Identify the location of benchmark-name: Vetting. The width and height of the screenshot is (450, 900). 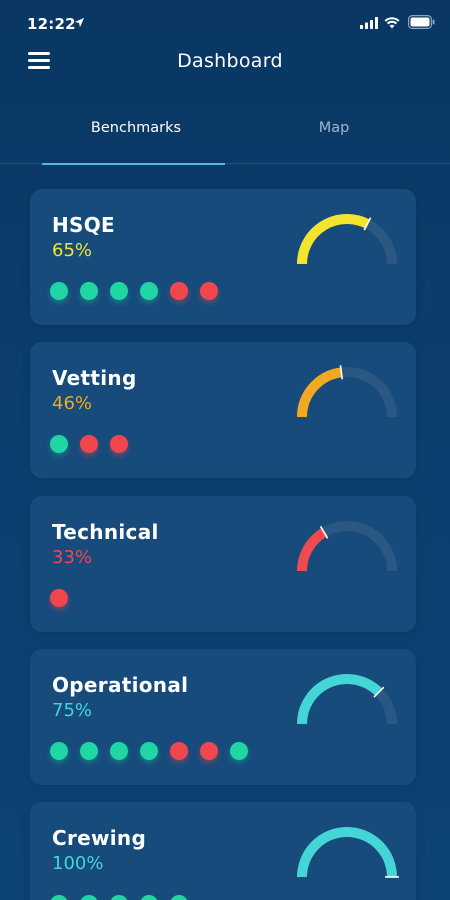
(94, 378).